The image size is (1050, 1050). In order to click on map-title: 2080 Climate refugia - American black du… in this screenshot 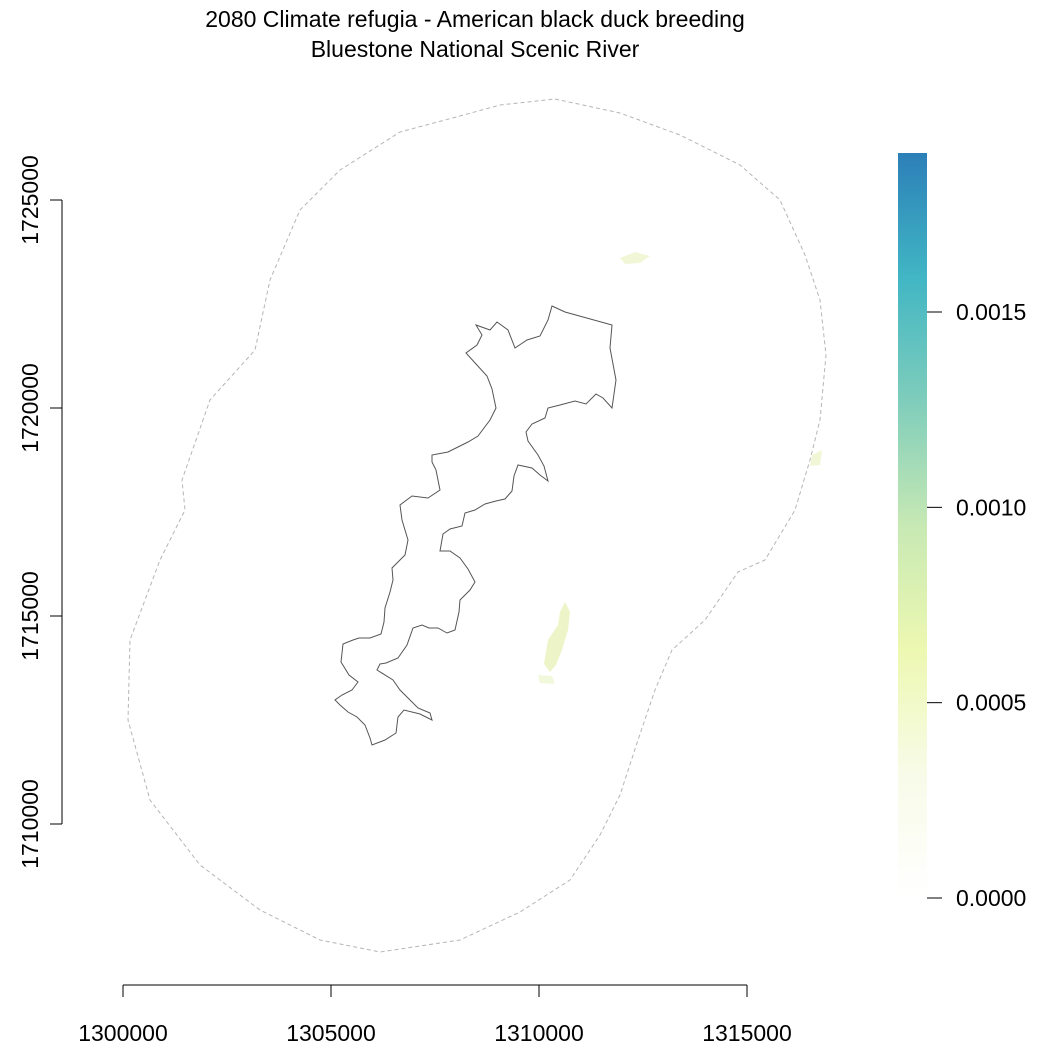, I will do `click(475, 19)`.